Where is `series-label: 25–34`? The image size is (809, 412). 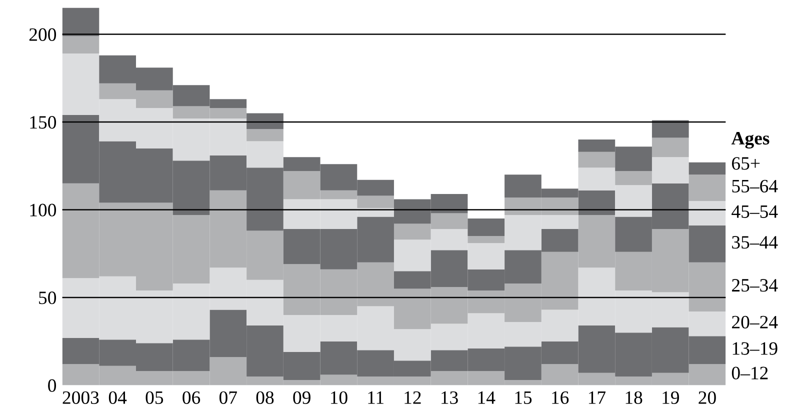 series-label: 25–34 is located at coordinates (755, 285).